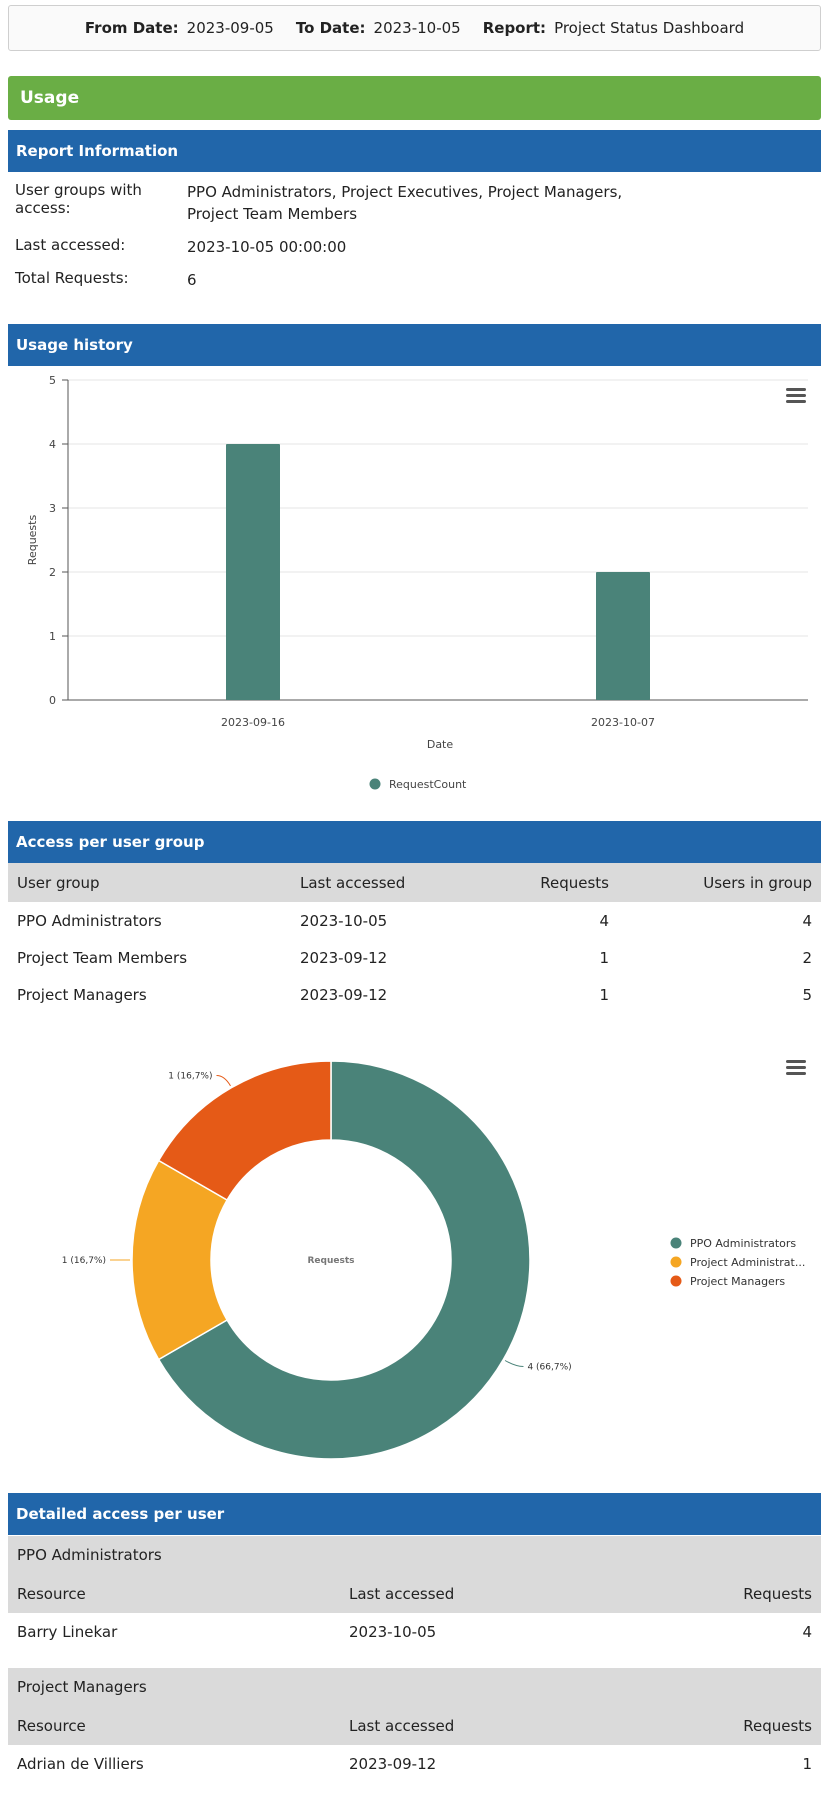  Describe the element at coordinates (414, 957) in the screenshot. I see `table-row: Project Team Members 2023-09-12 1 2` at that location.